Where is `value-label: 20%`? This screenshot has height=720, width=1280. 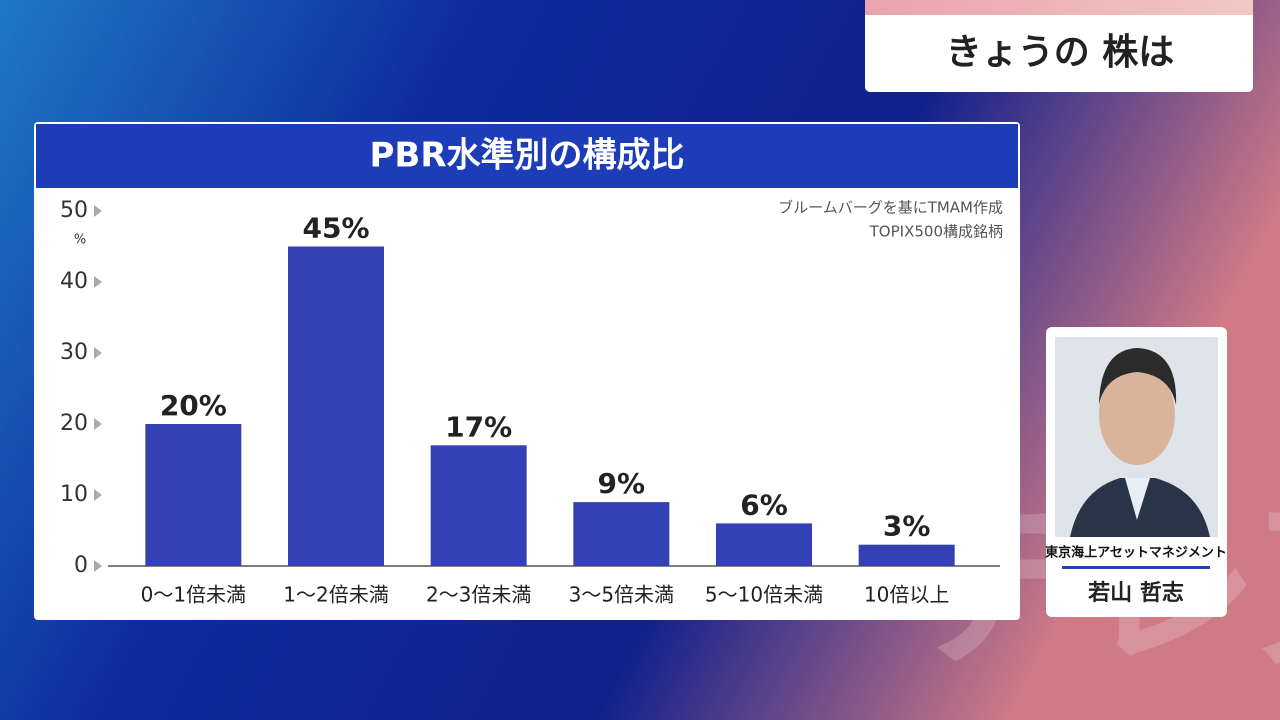
value-label: 20% is located at coordinates (193, 405).